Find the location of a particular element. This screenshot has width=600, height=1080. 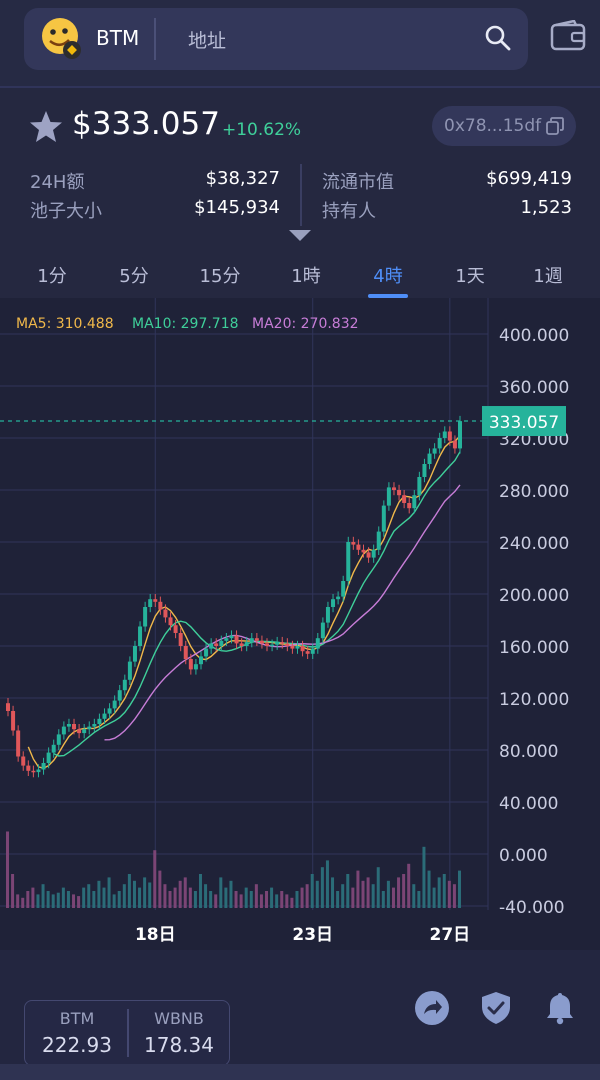

shield-icon is located at coordinates (496, 1008).